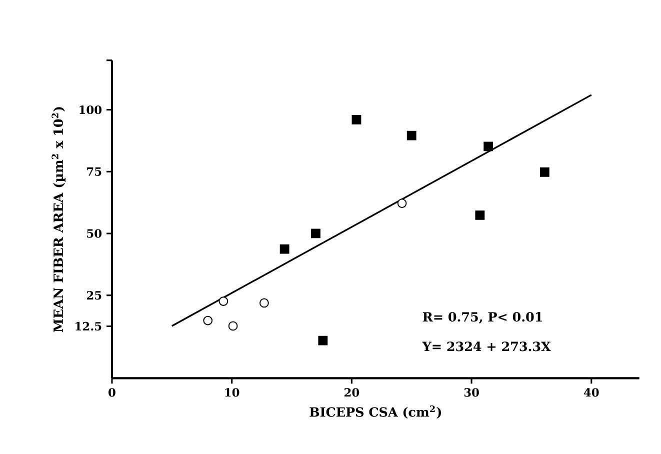 This screenshot has width=661, height=454. I want to click on annotation: Y= 2324 + 273.3X, so click(486, 346).